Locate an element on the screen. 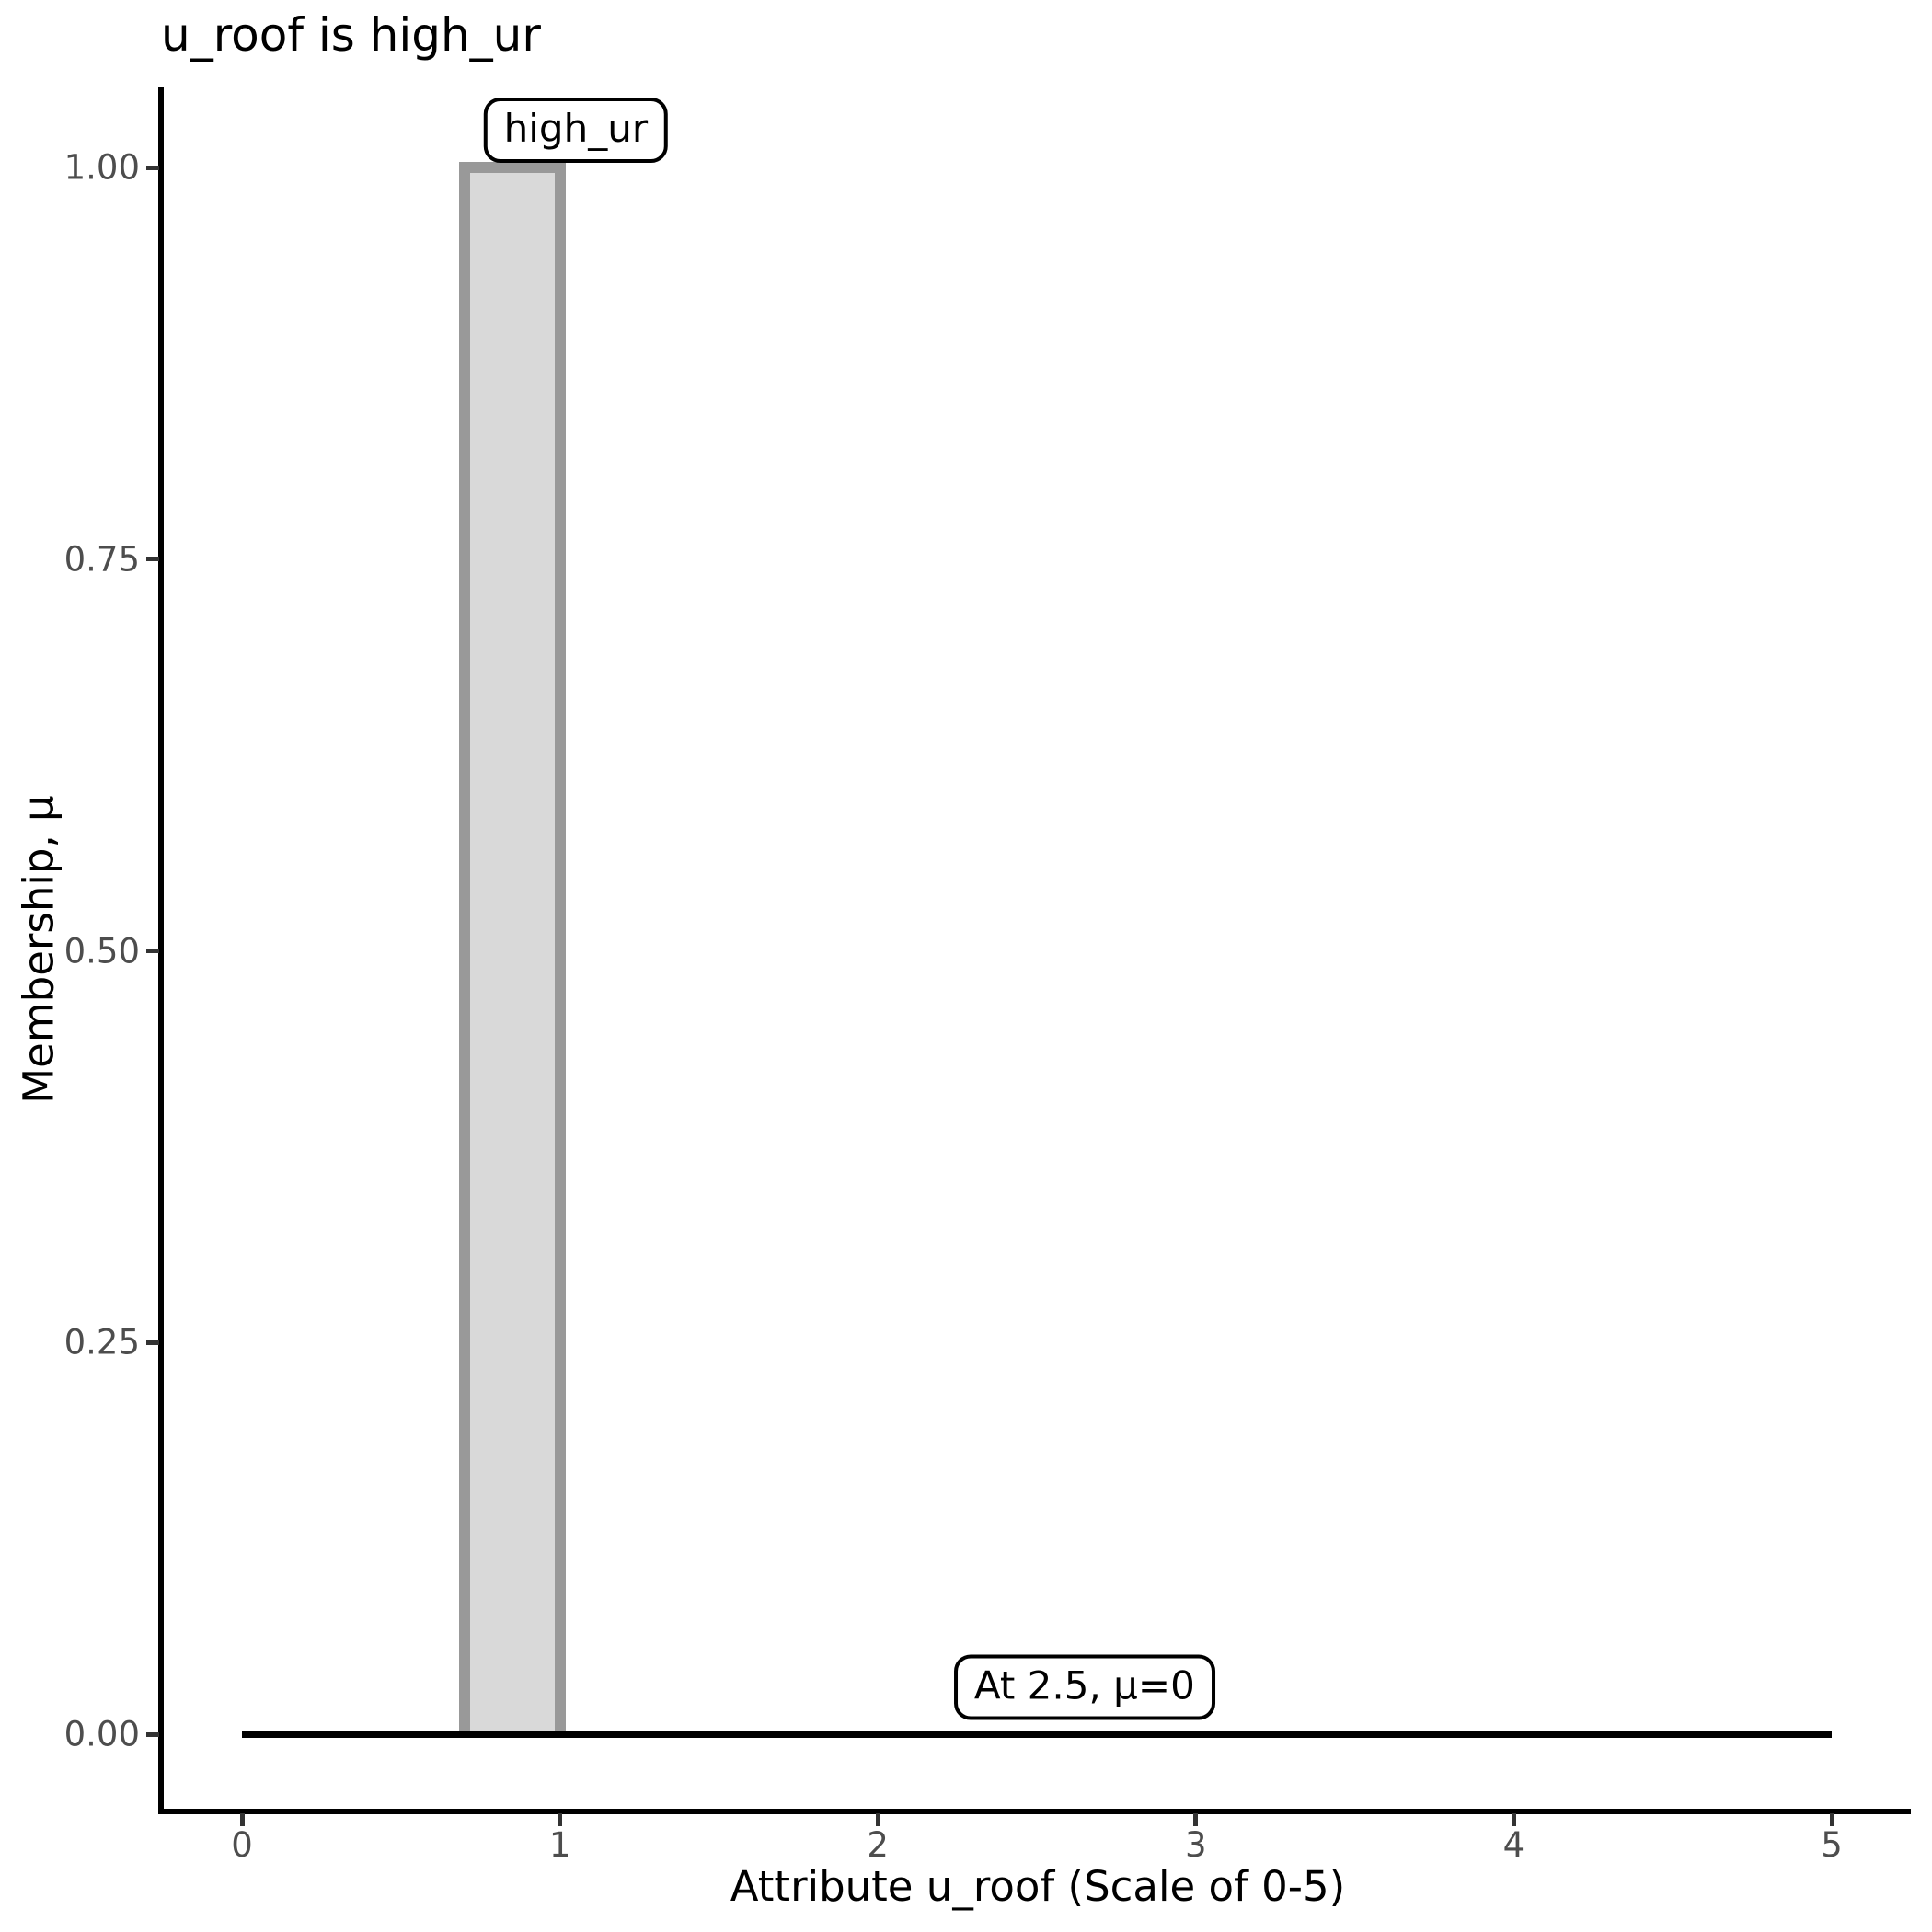 The height and width of the screenshot is (1932, 1932). annotation-label-box: At 2.5, μ=0 is located at coordinates (1084, 1687).